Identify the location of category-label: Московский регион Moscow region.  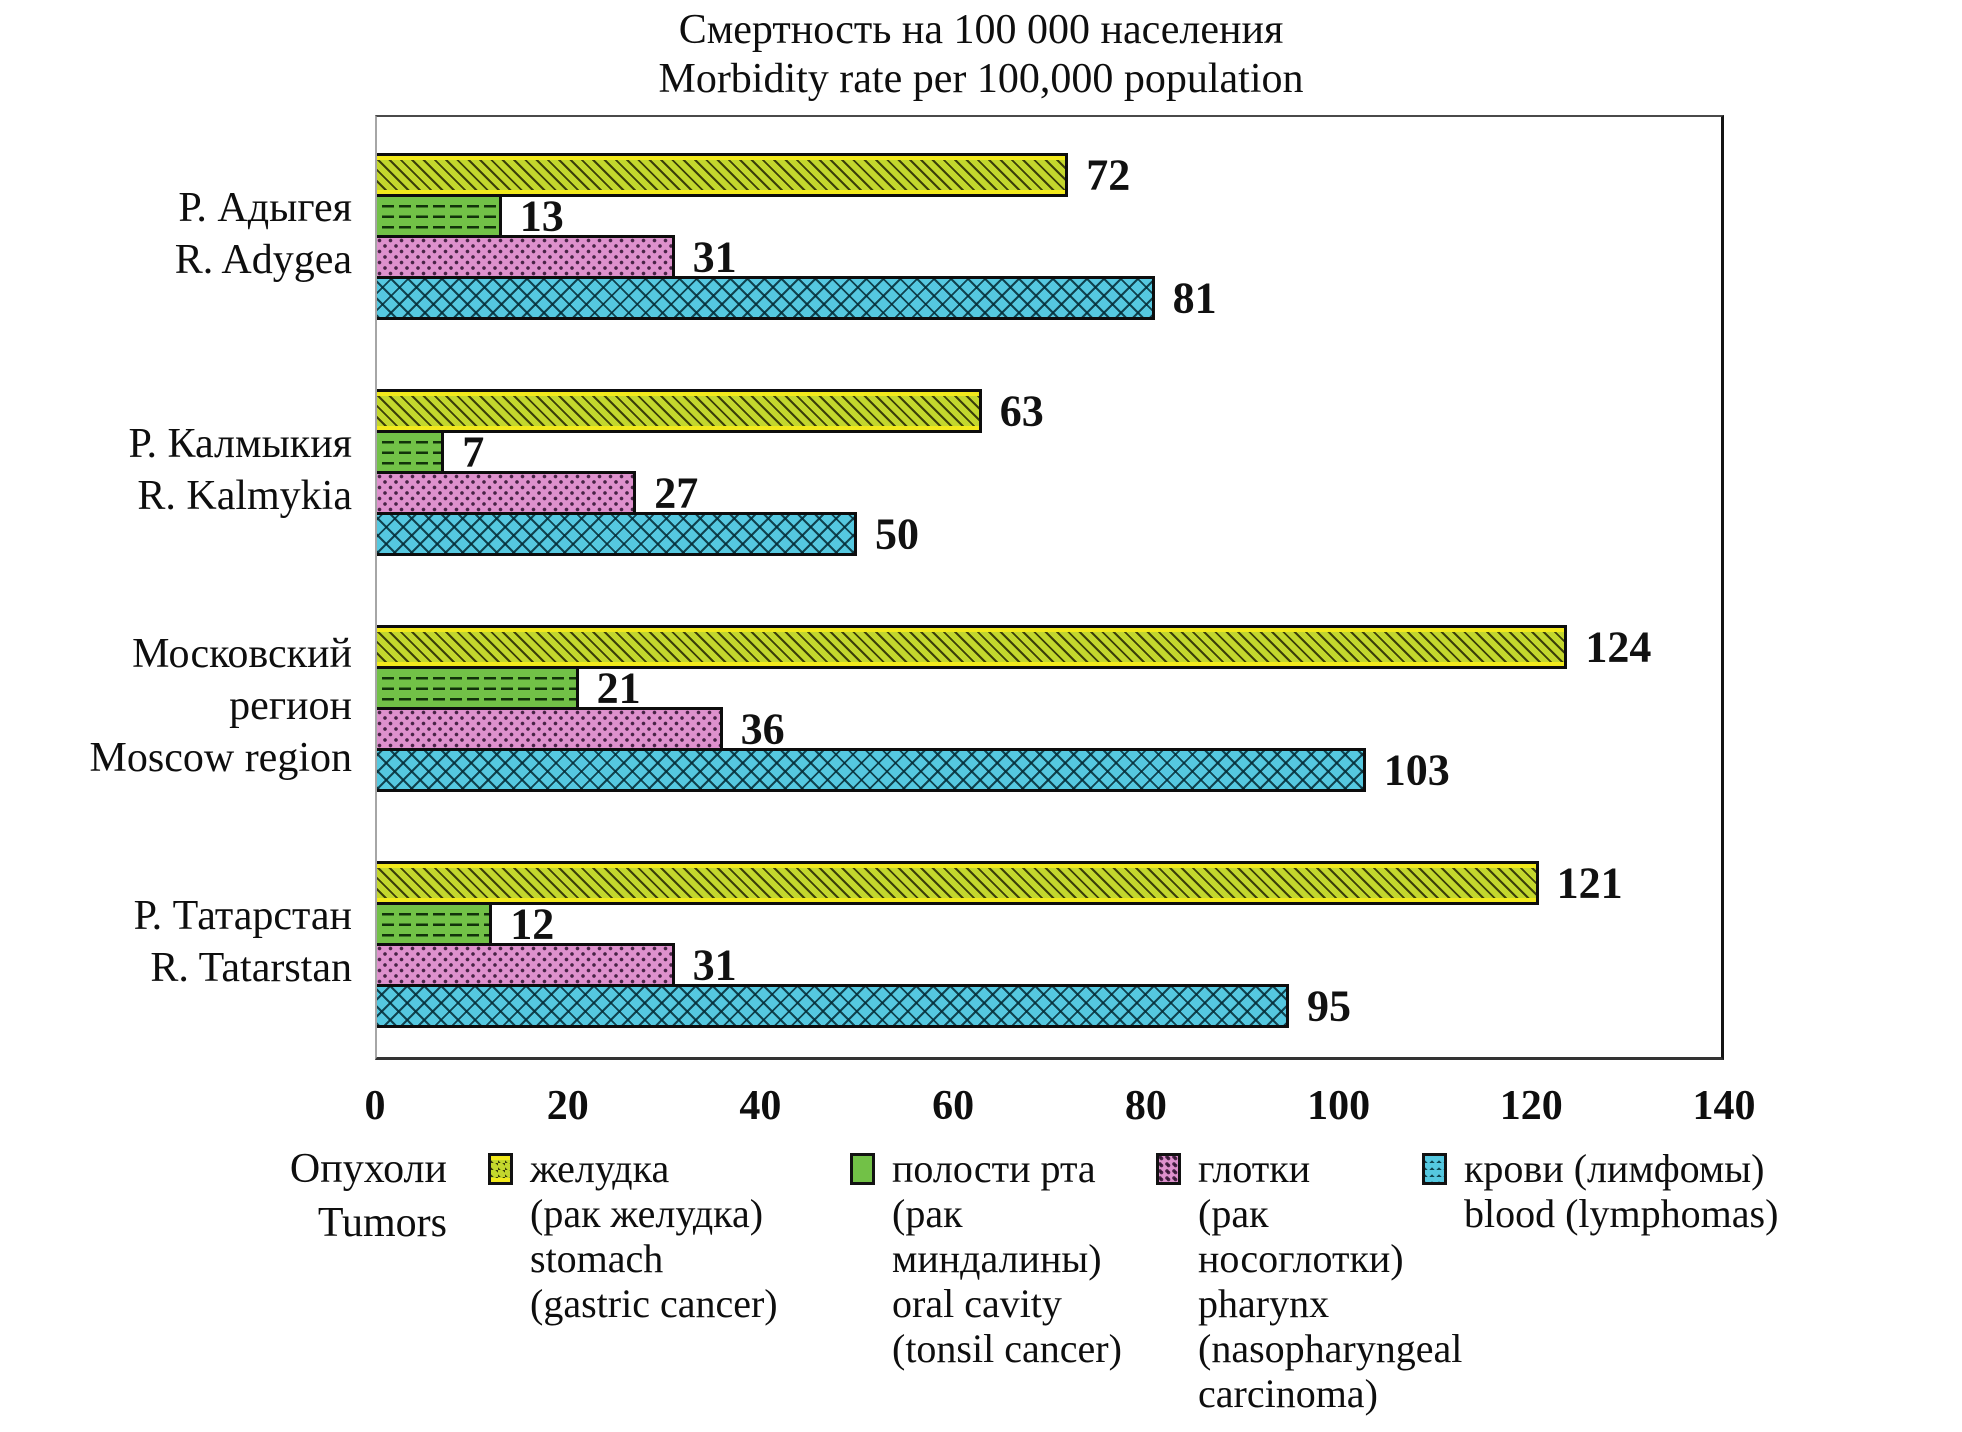
(220, 706).